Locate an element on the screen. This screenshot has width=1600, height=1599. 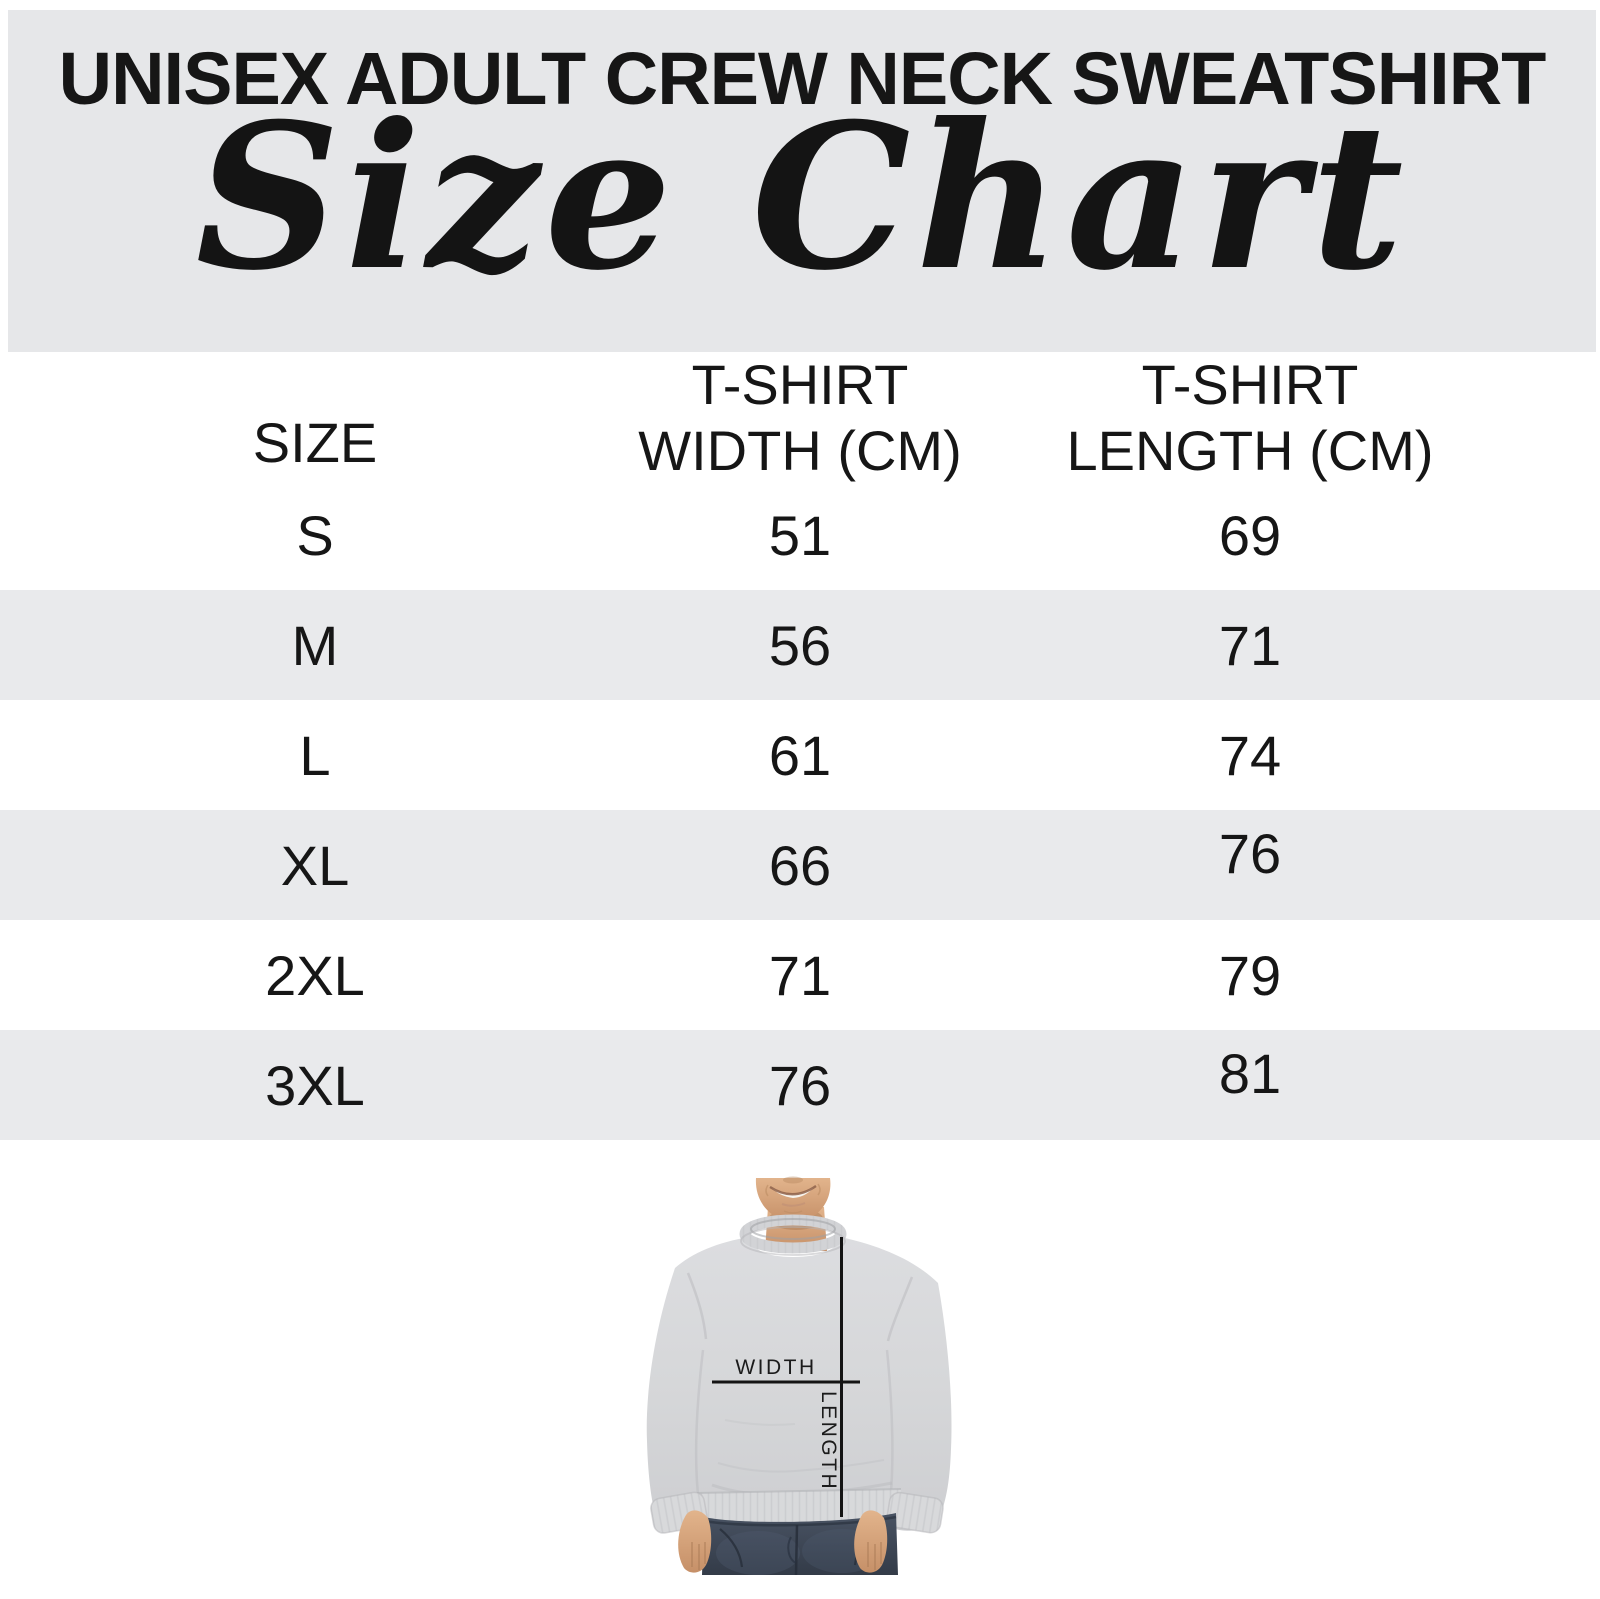
length-cell: 79 is located at coordinates (1250, 975).